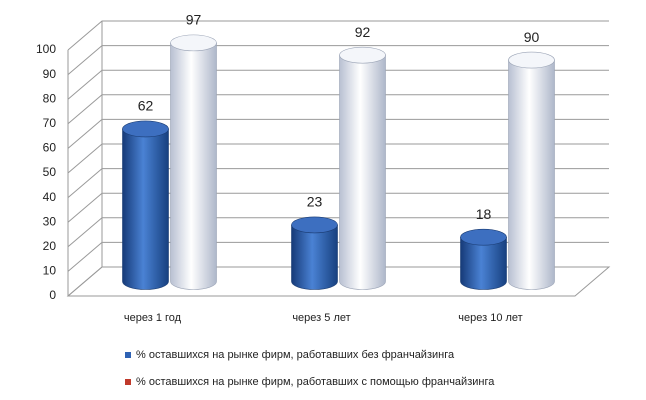  I want to click on x-tick-label: через 10 лет, so click(490, 318).